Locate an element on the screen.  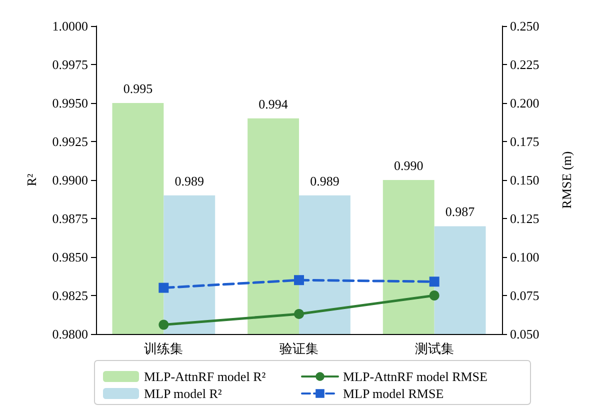
y-tick-label: 0.9875 is located at coordinates (70, 218).